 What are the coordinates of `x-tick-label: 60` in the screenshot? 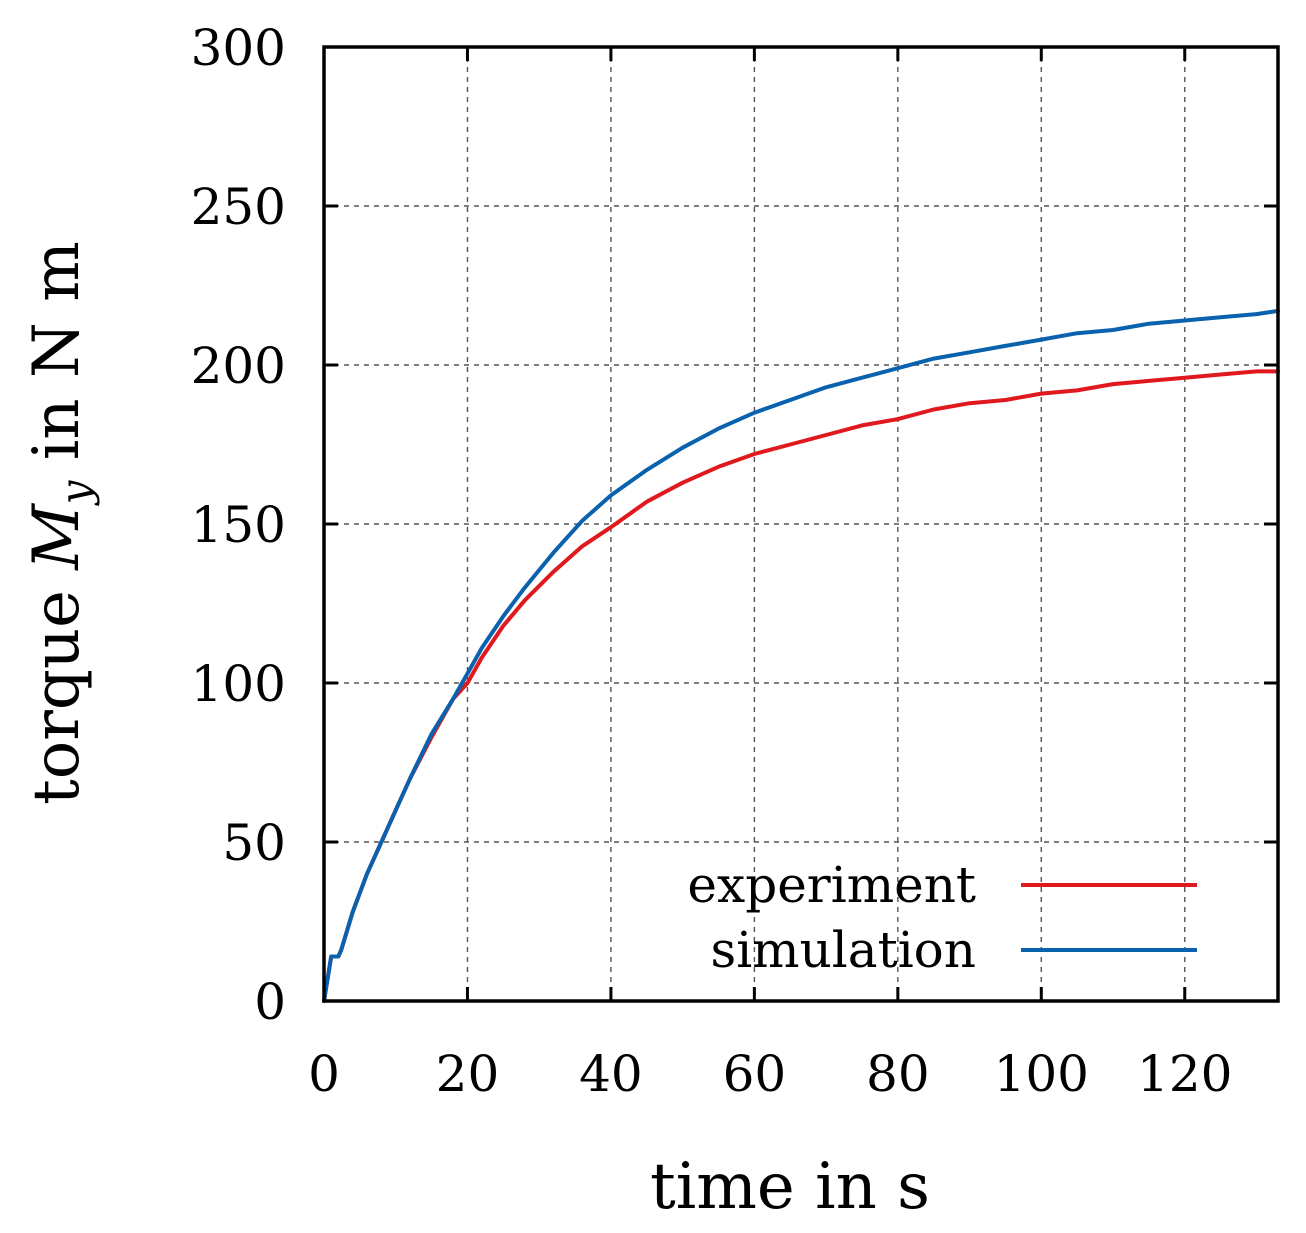 It's located at (755, 1074).